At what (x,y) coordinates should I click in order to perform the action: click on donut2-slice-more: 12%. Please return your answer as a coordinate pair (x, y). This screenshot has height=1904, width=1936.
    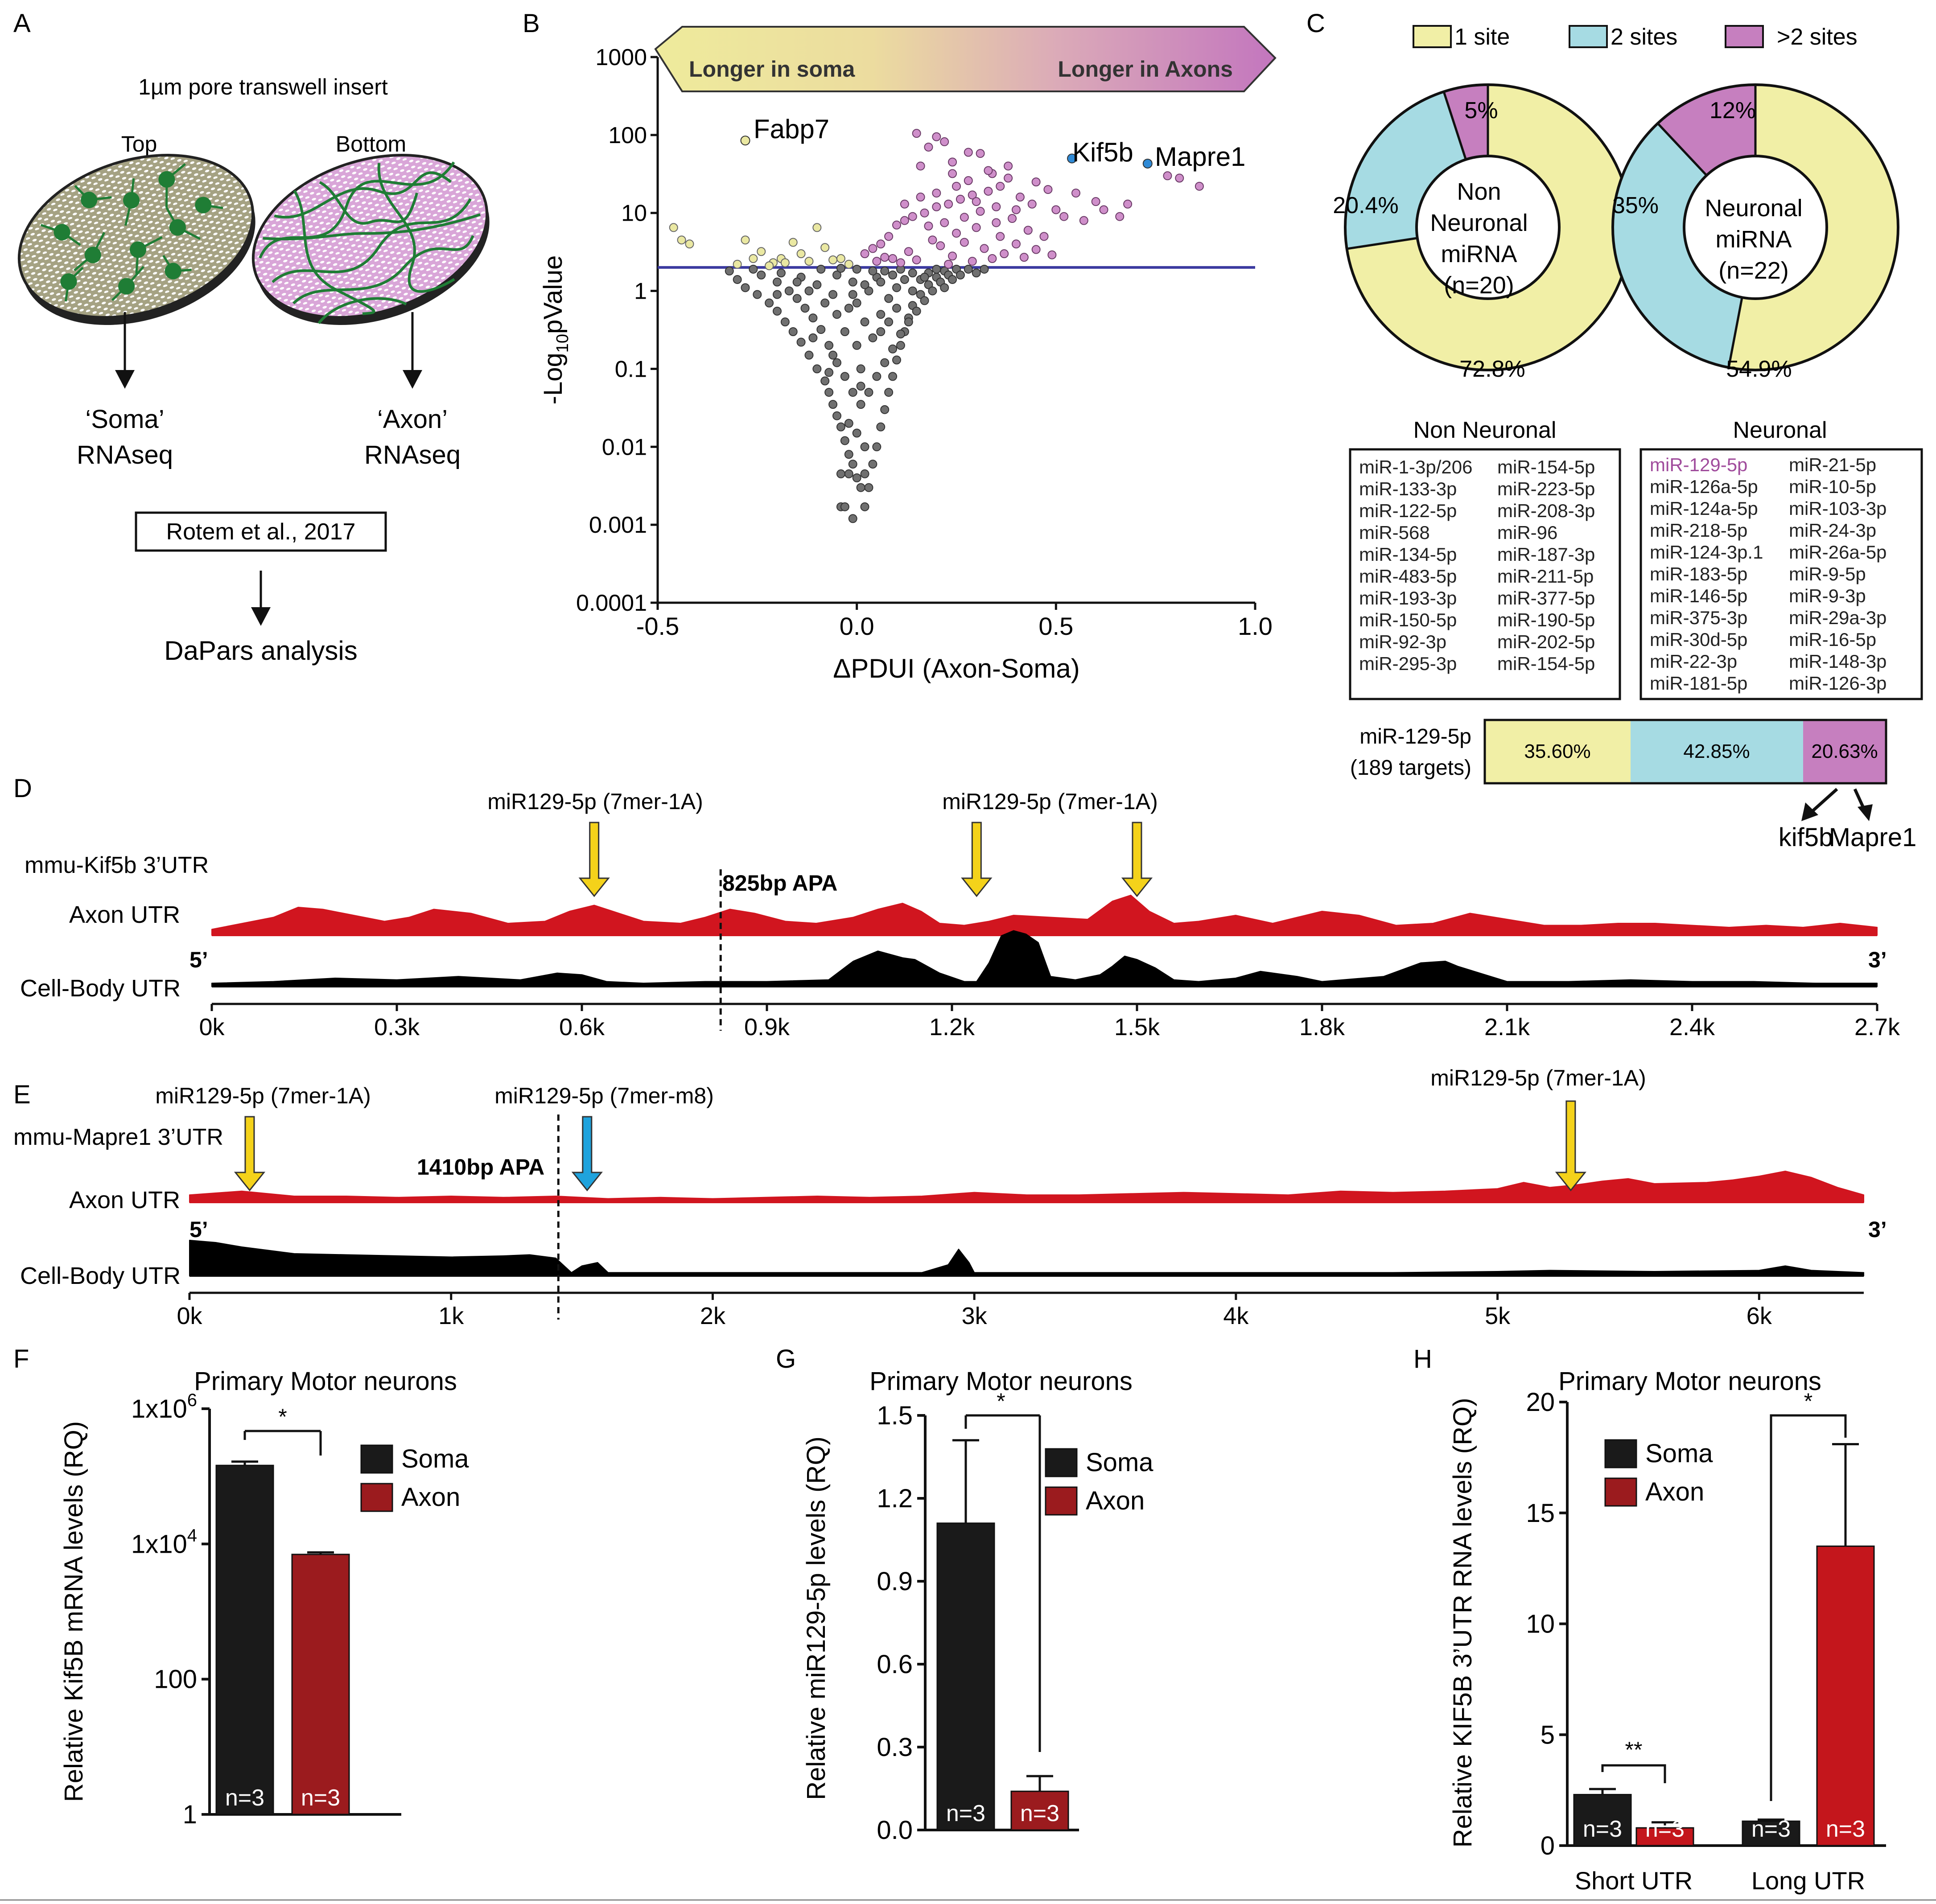
    Looking at the image, I should click on (1732, 110).